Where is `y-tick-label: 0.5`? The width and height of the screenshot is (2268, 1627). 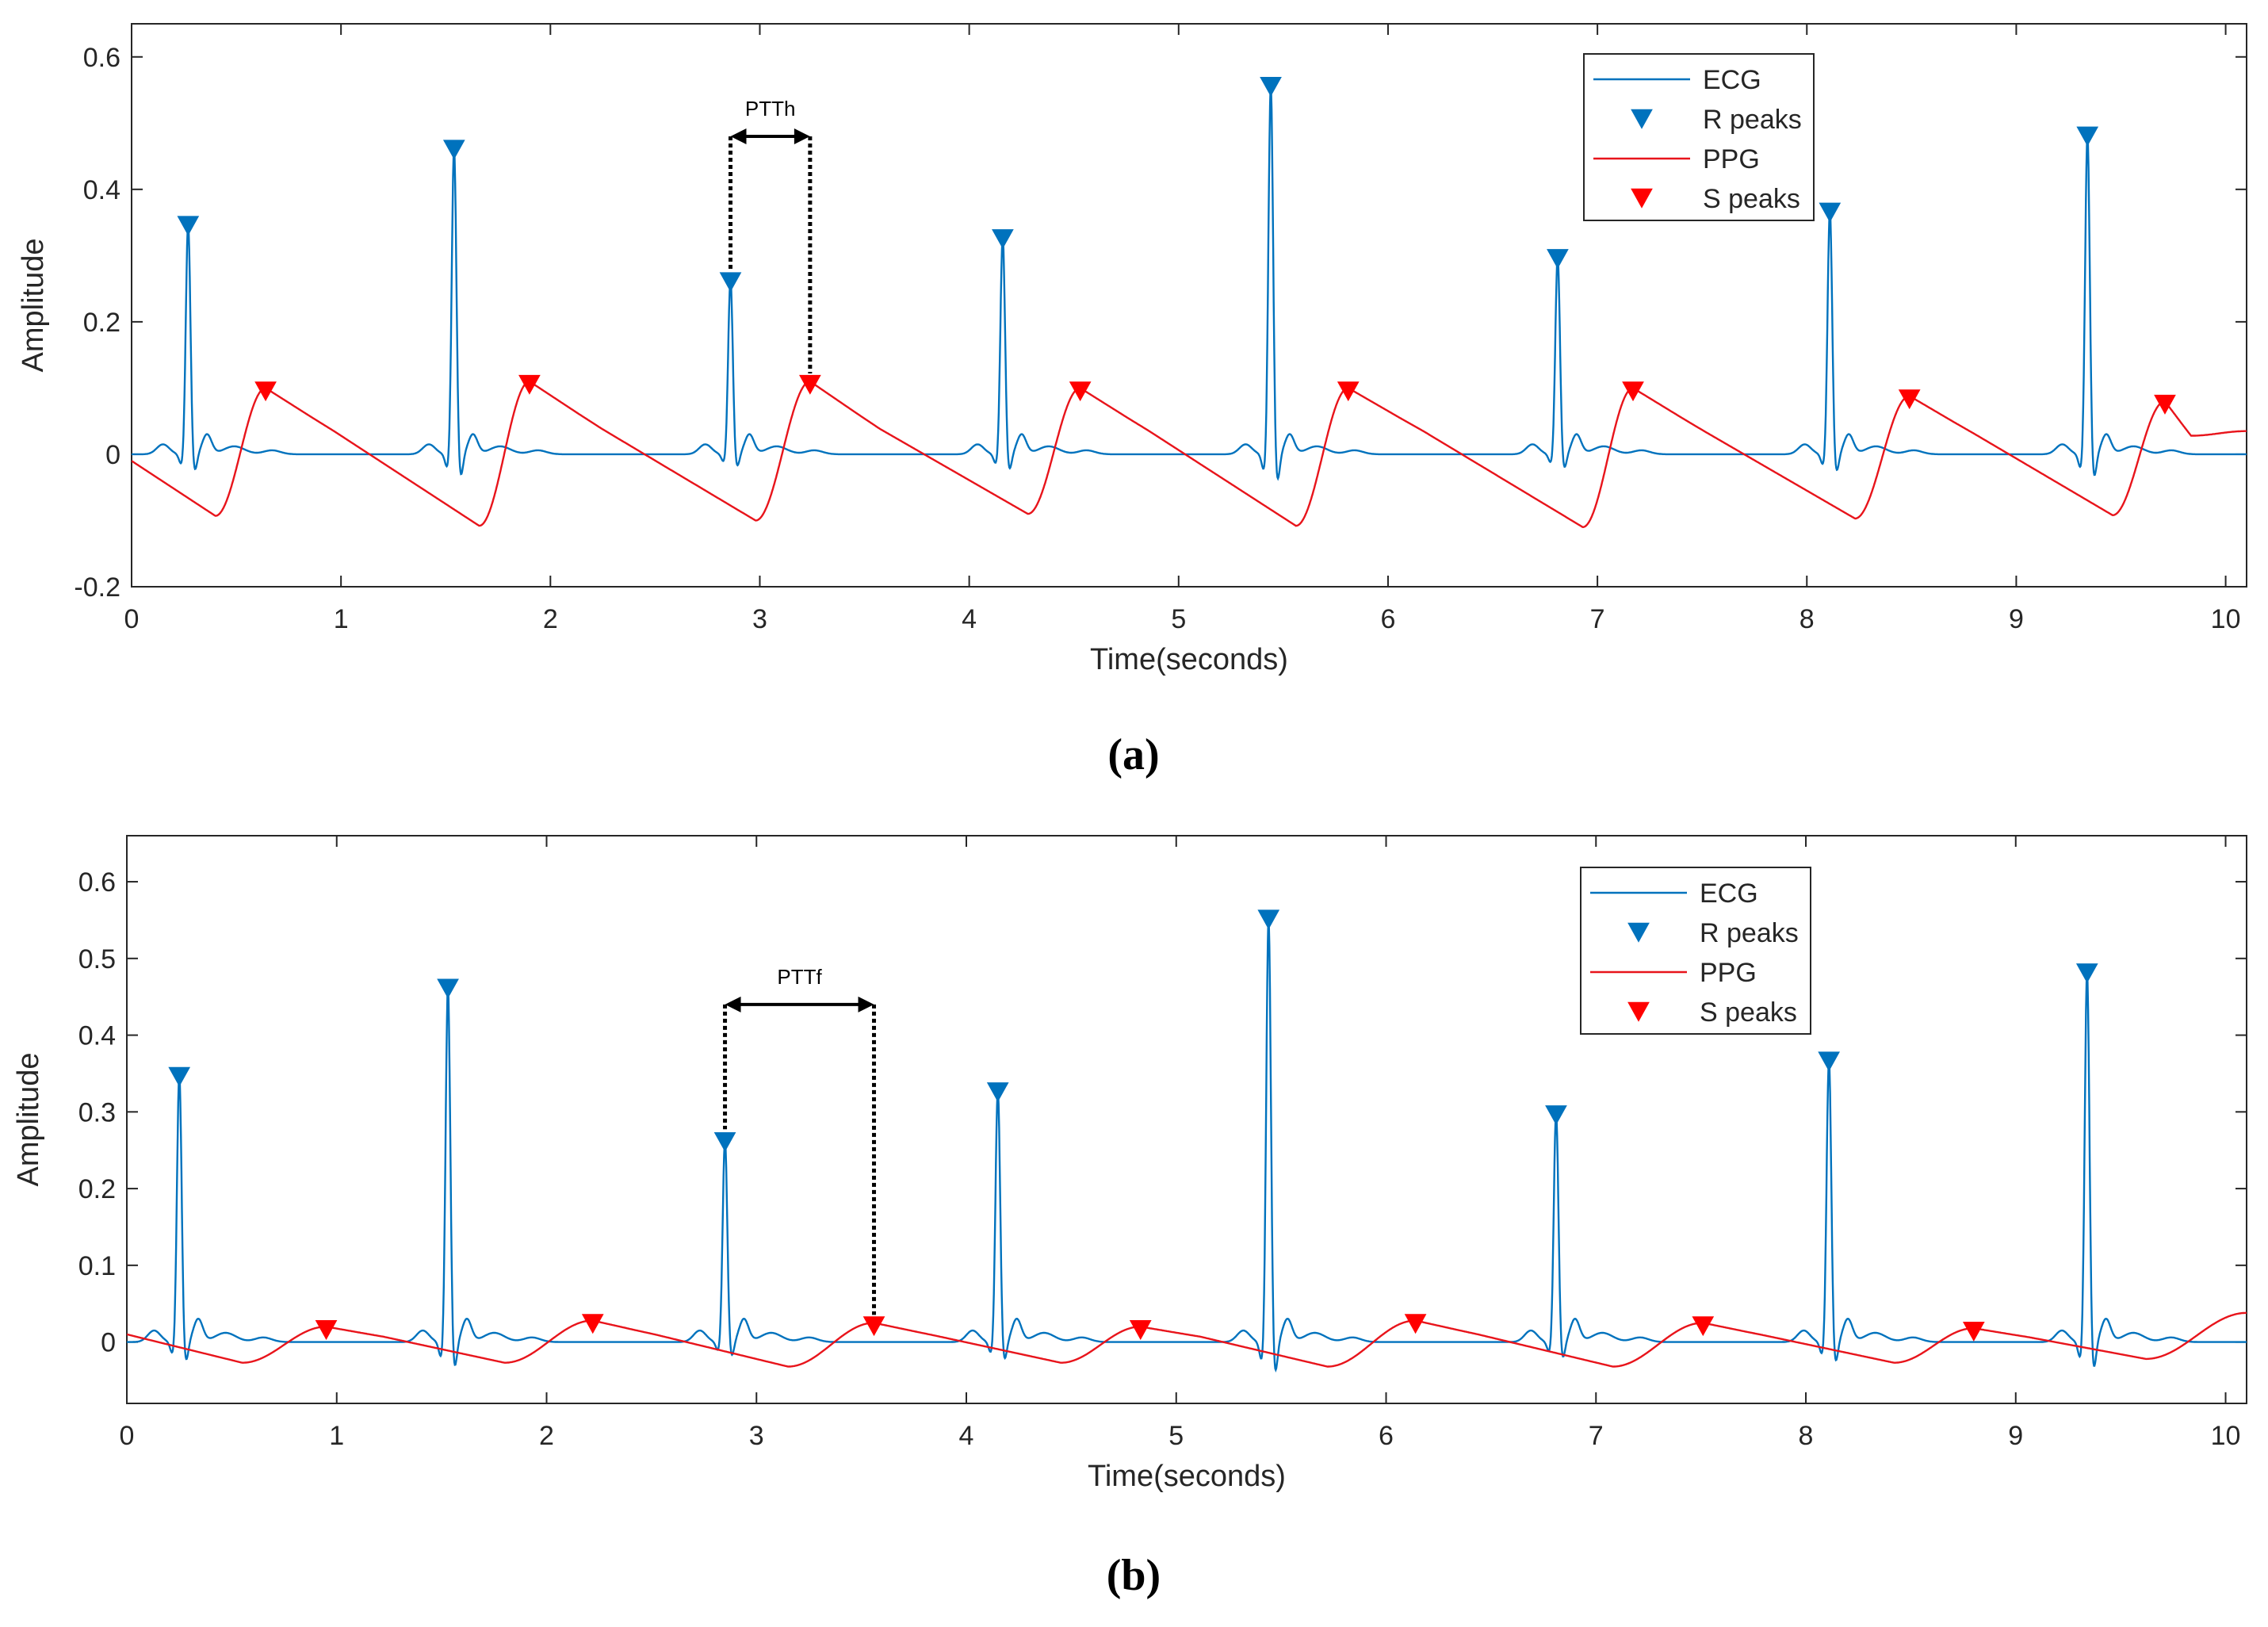 y-tick-label: 0.5 is located at coordinates (97, 959).